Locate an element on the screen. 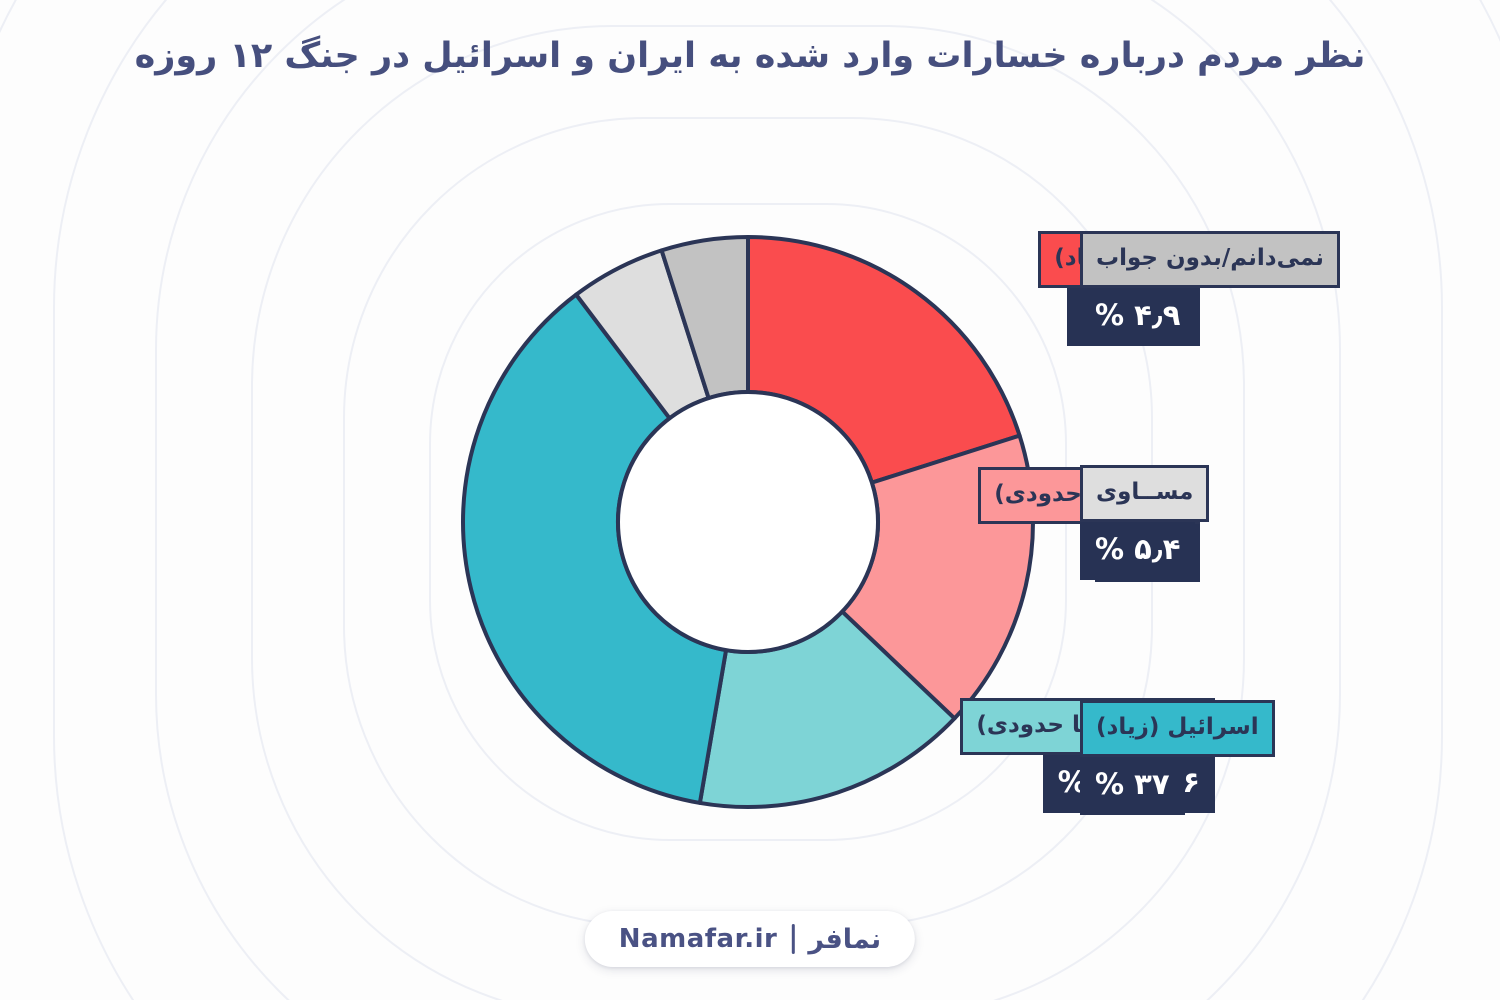 The image size is (1500, 1000). callout-israel-high: اسرائیل (زیاد) ۳۷ % is located at coordinates (1177, 757).